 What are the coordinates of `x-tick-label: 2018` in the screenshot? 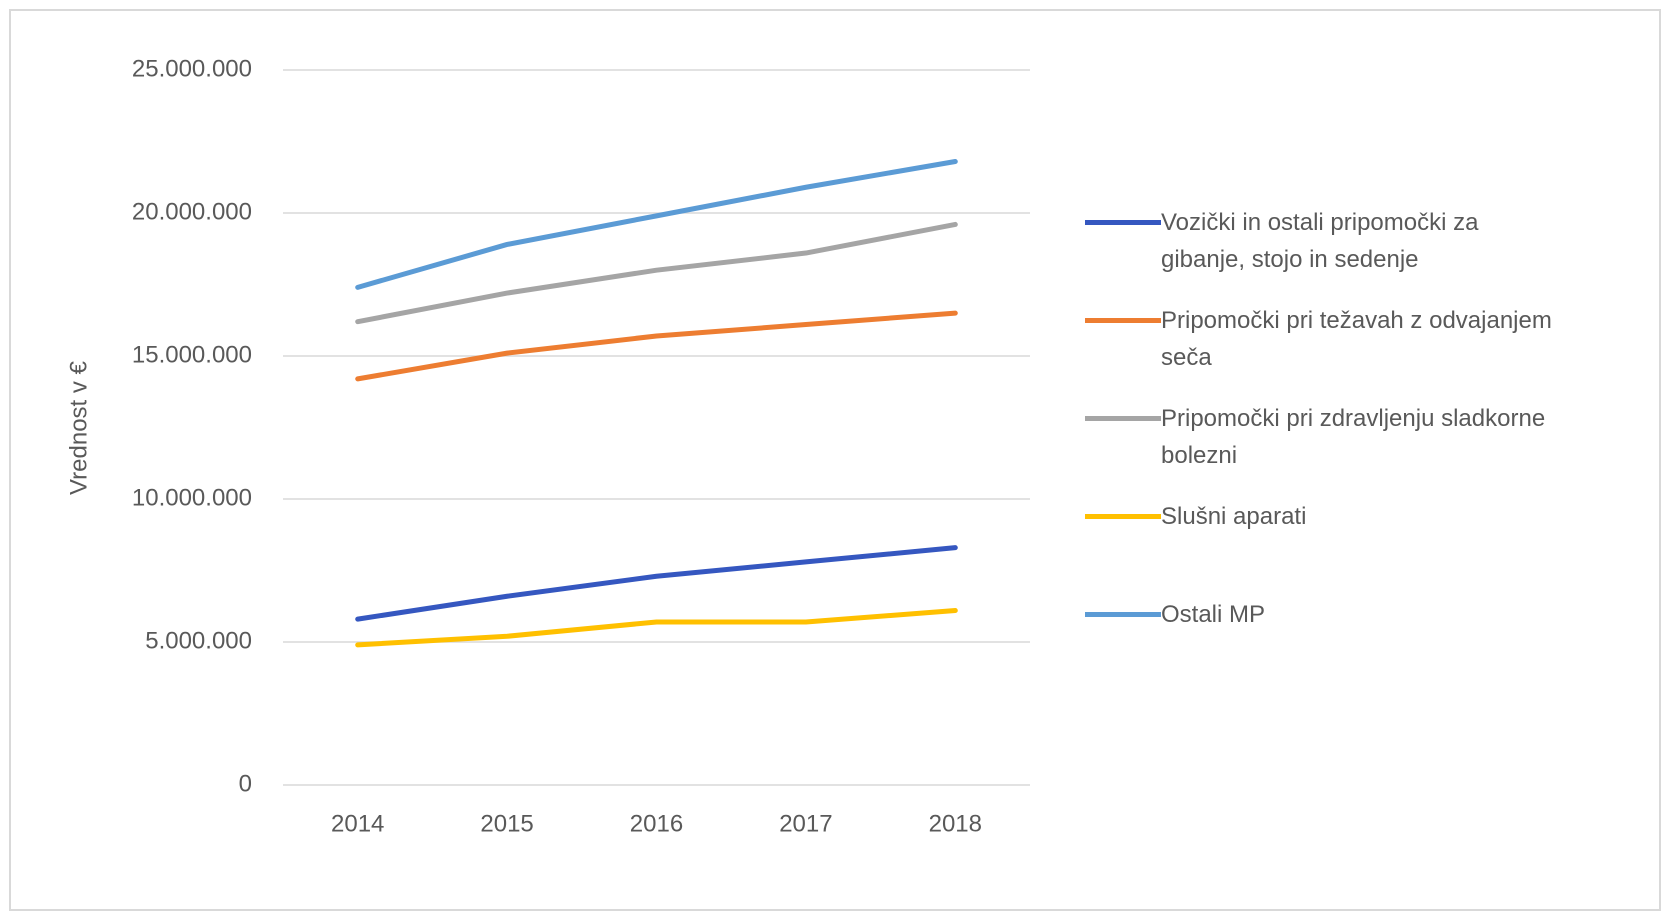 It's located at (955, 823).